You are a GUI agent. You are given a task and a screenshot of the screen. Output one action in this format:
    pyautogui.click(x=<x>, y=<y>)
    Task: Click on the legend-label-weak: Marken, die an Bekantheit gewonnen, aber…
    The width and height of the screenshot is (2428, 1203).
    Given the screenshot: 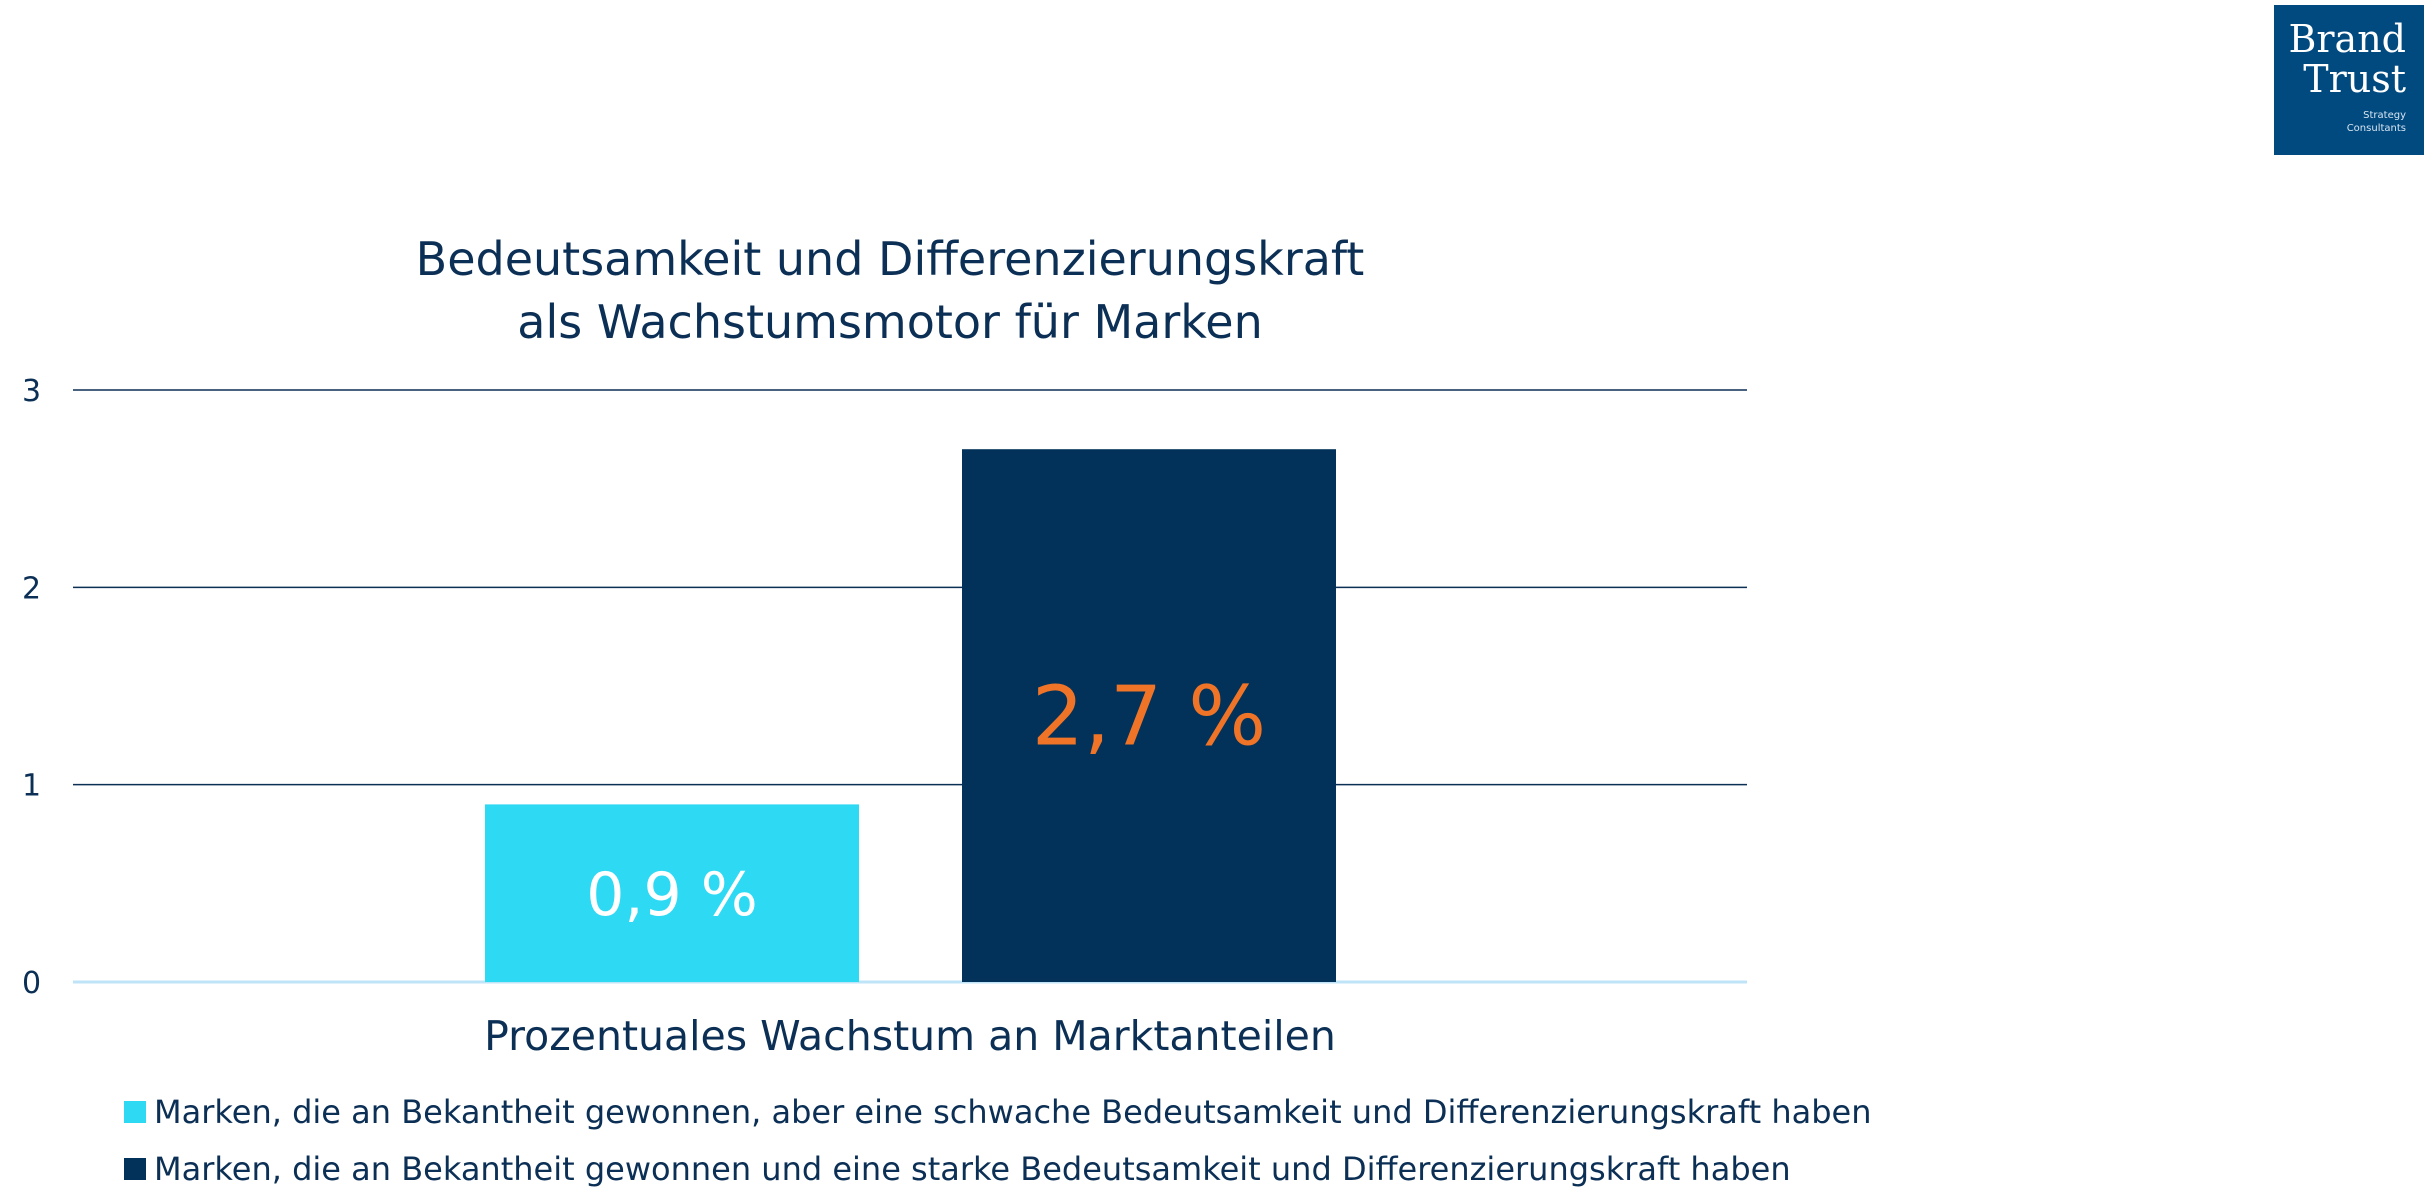 What is the action you would take?
    pyautogui.click(x=1013, y=1112)
    